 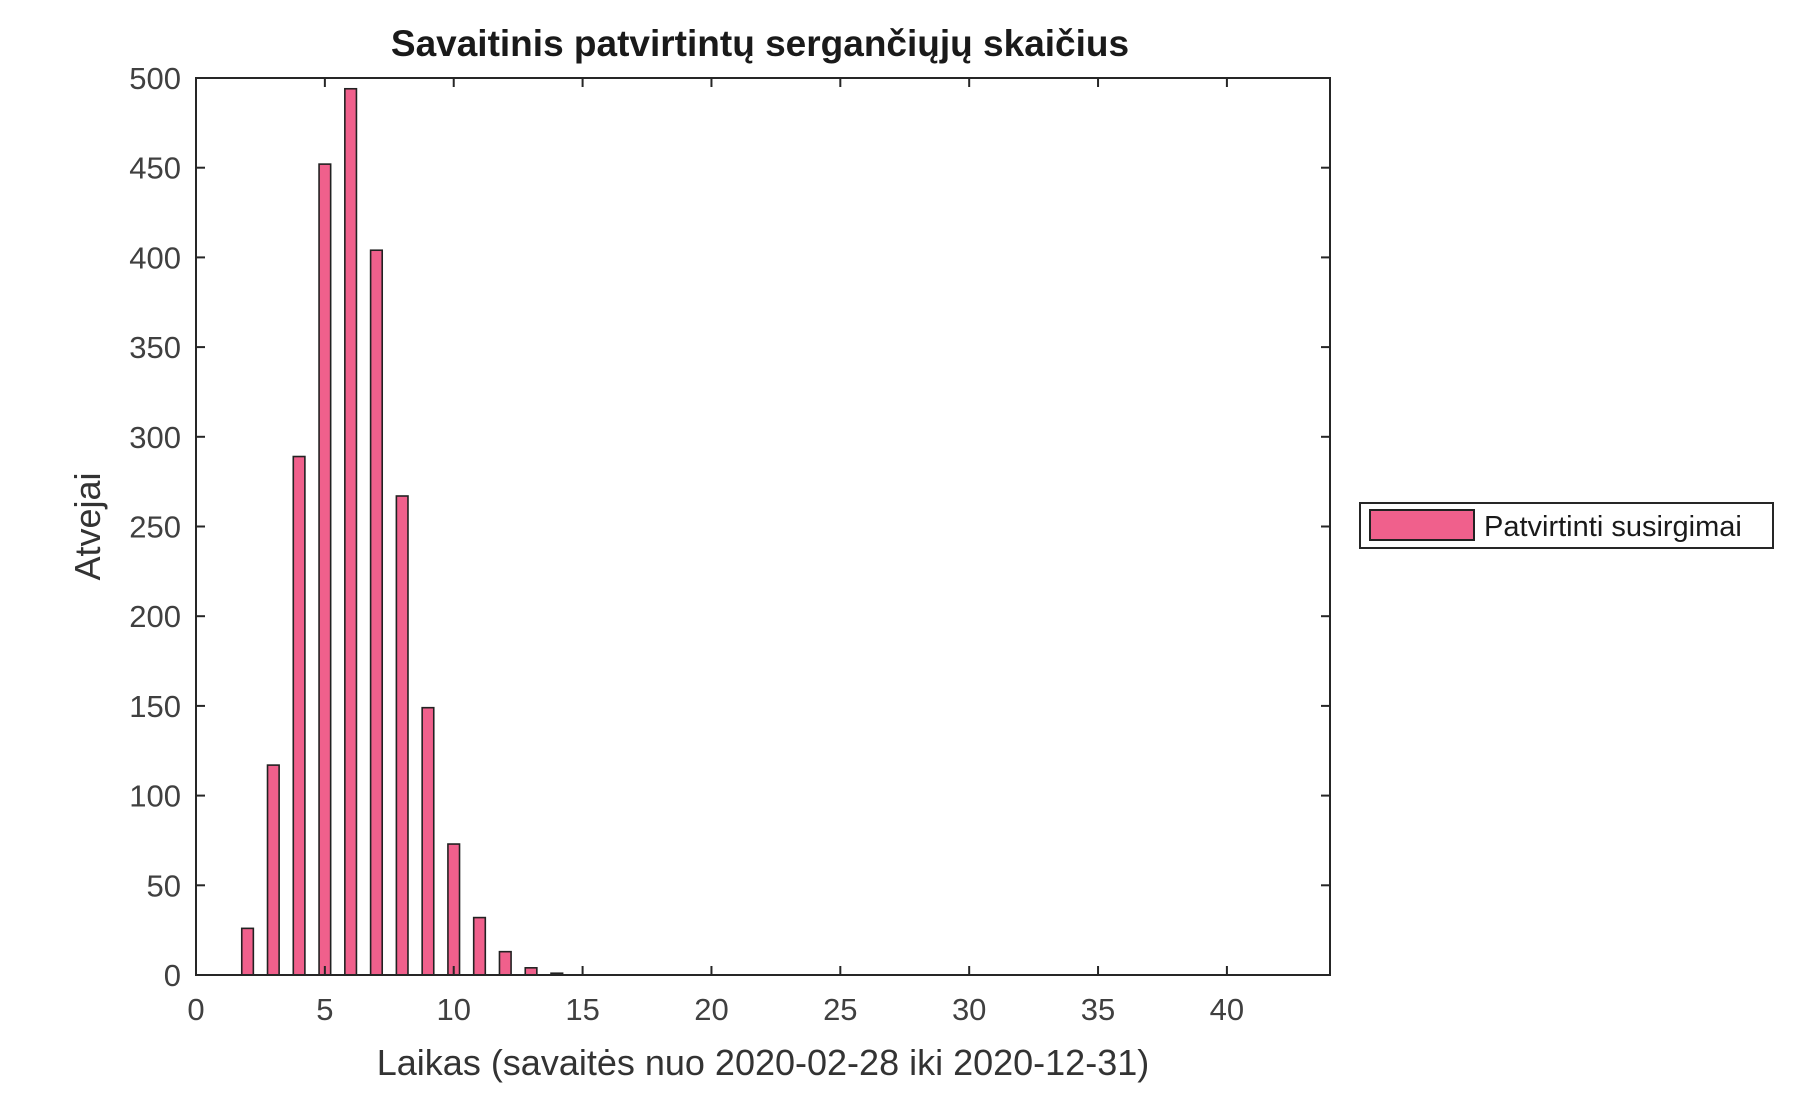 I want to click on y-tick-label: 450, so click(x=155, y=168).